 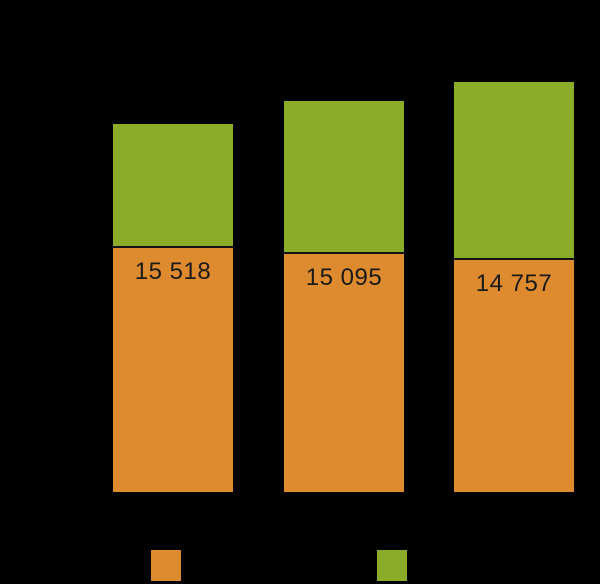 I want to click on bar2-orange-value-label: 15 095, so click(x=344, y=277).